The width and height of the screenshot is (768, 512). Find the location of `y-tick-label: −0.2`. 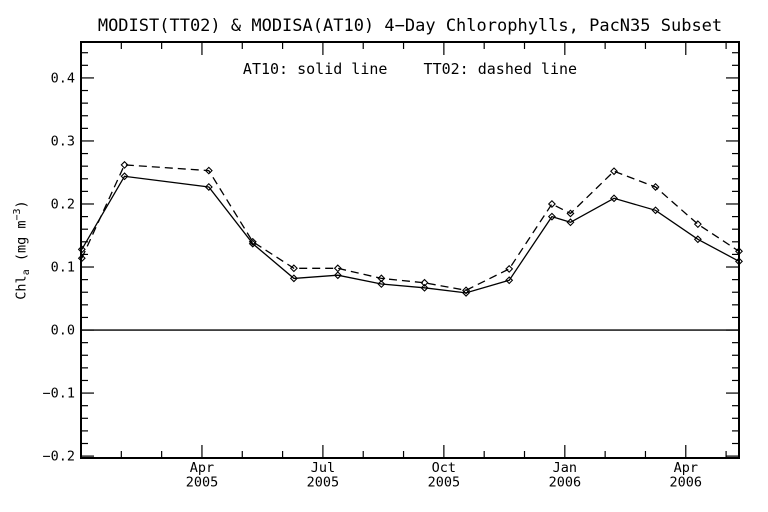

y-tick-label: −0.2 is located at coordinates (58, 457).